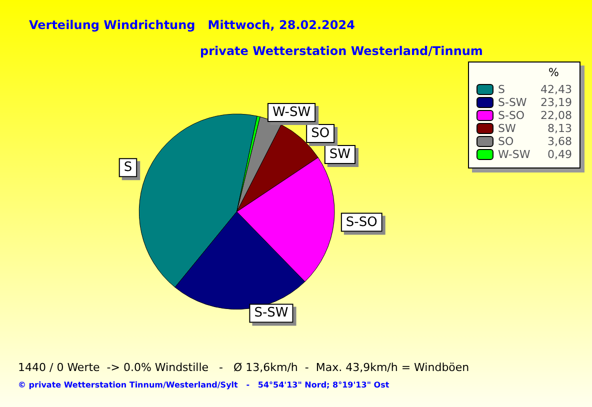 This screenshot has height=407, width=592. Describe the element at coordinates (244, 367) in the screenshot. I see `text: 1440 / 0 Werte -> 0.0% Windstille - Ø 13,6km/h - Max. 43,9km/h = Windböen` at that location.